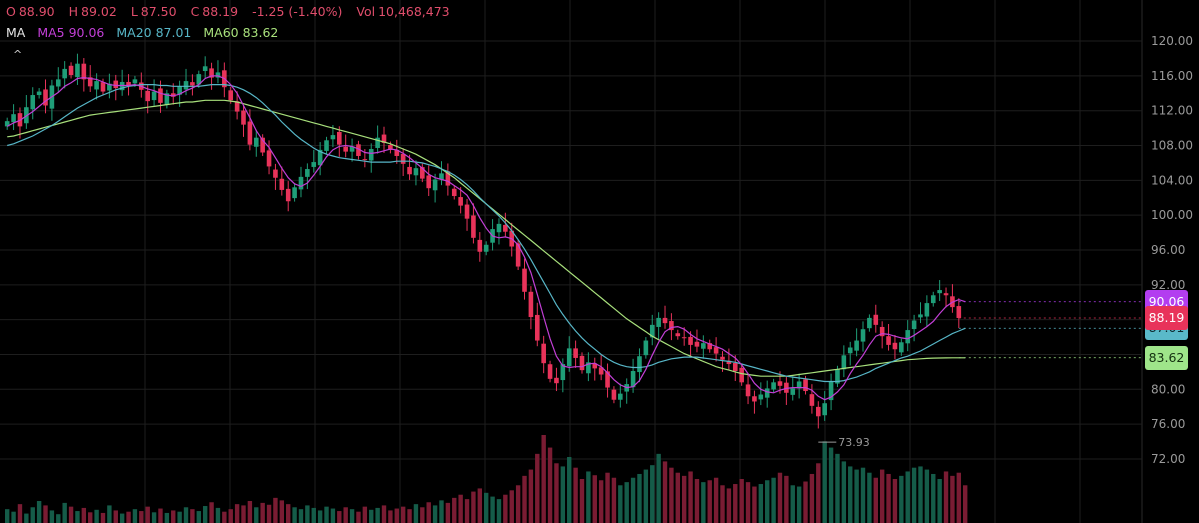 The height and width of the screenshot is (523, 1199). Describe the element at coordinates (73, 11) in the screenshot. I see `high-label: H` at that location.